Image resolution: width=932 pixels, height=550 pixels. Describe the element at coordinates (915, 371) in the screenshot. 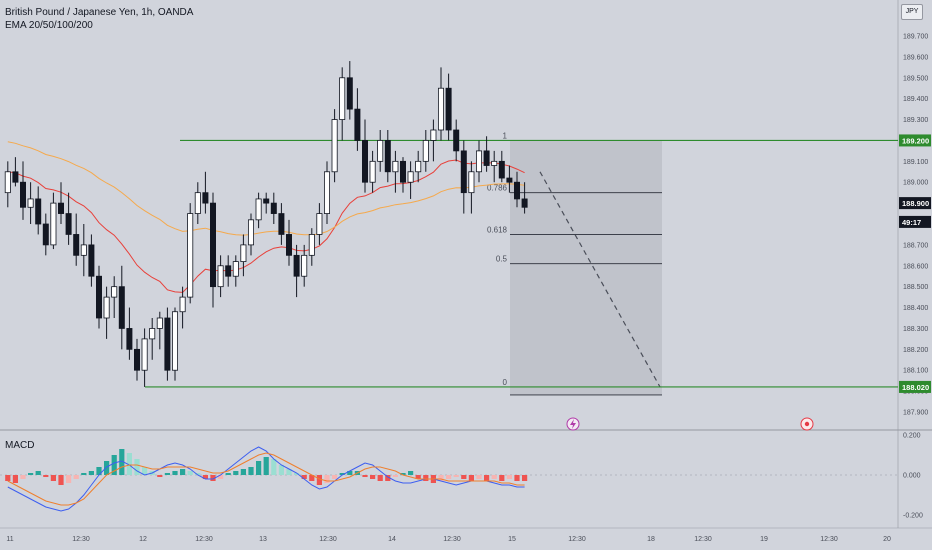

I see `price-tick: 188.100` at that location.